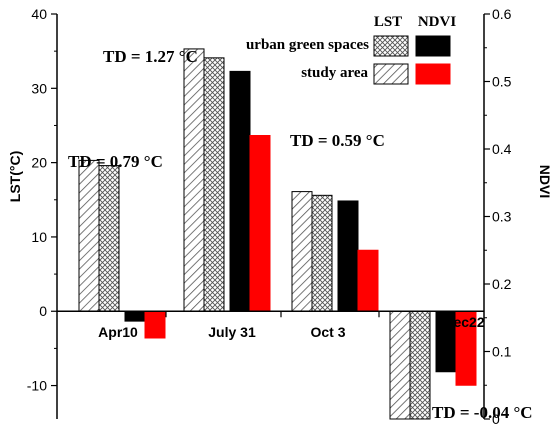 The image size is (550, 429). I want to click on td-annotation: TD = -0.04 °C, so click(482, 412).